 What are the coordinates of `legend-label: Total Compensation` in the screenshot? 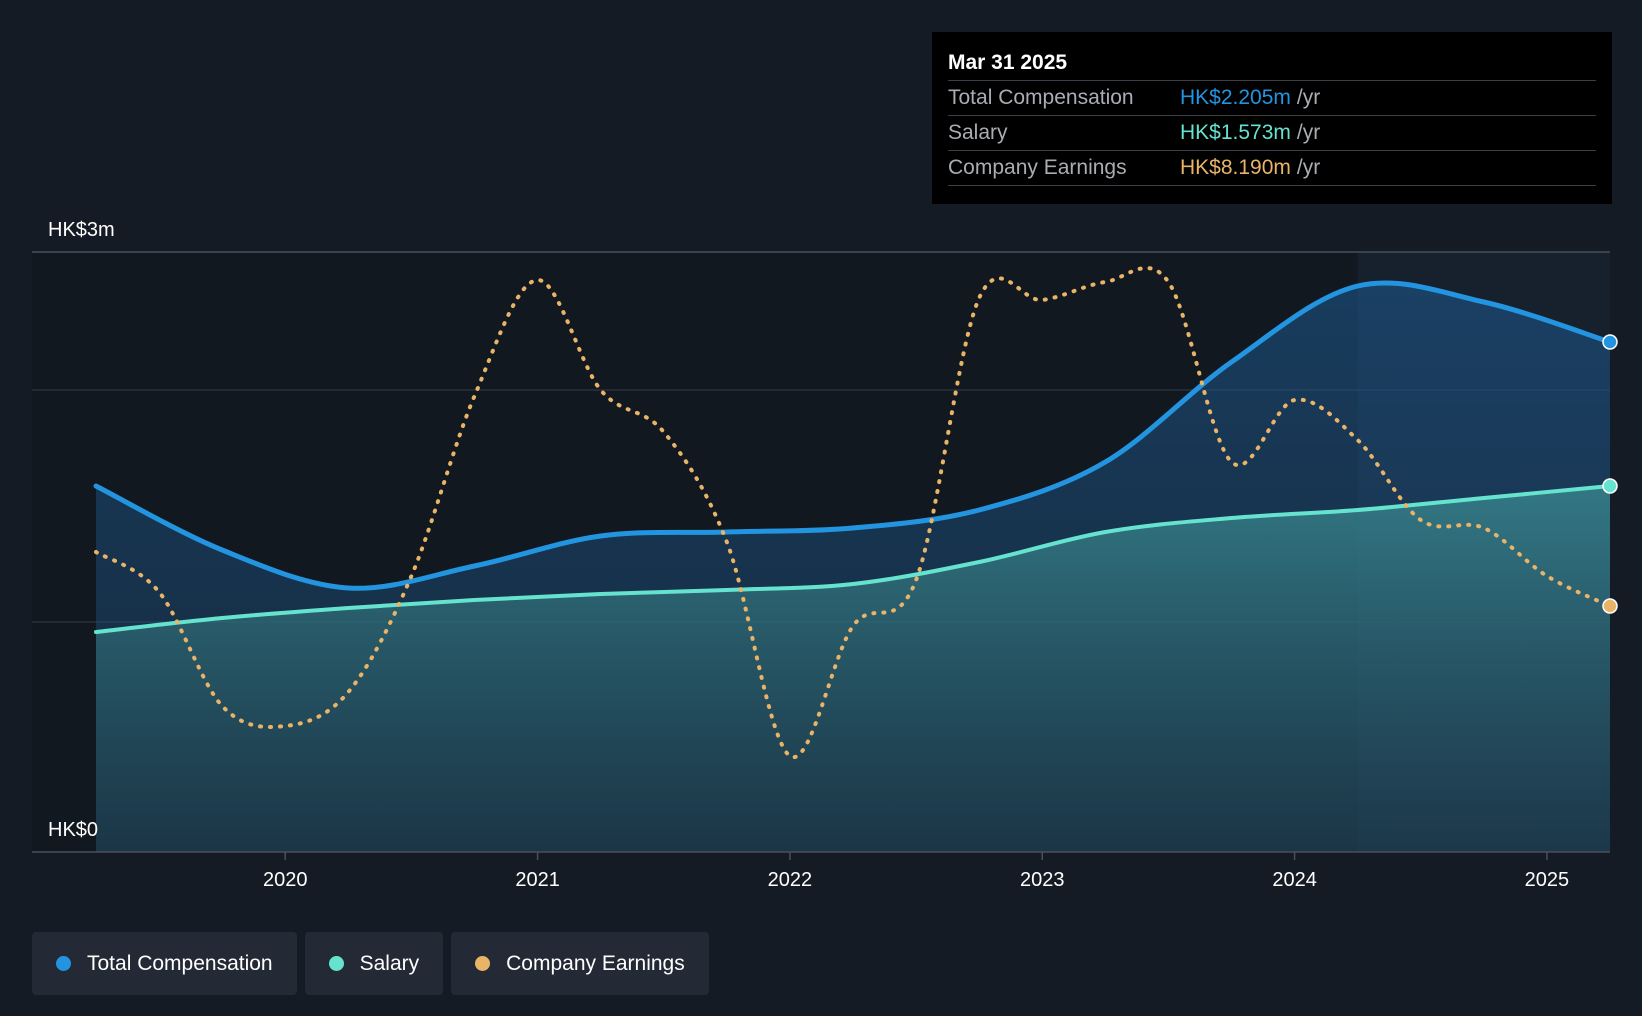 It's located at (180, 963).